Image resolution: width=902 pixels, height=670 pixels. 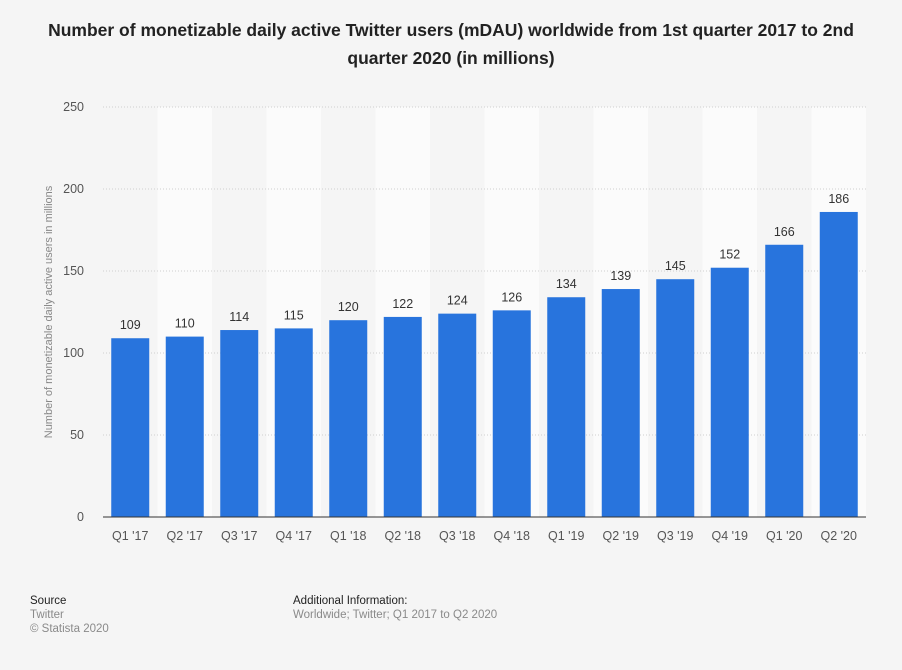 I want to click on data-label: 134, so click(x=566, y=284).